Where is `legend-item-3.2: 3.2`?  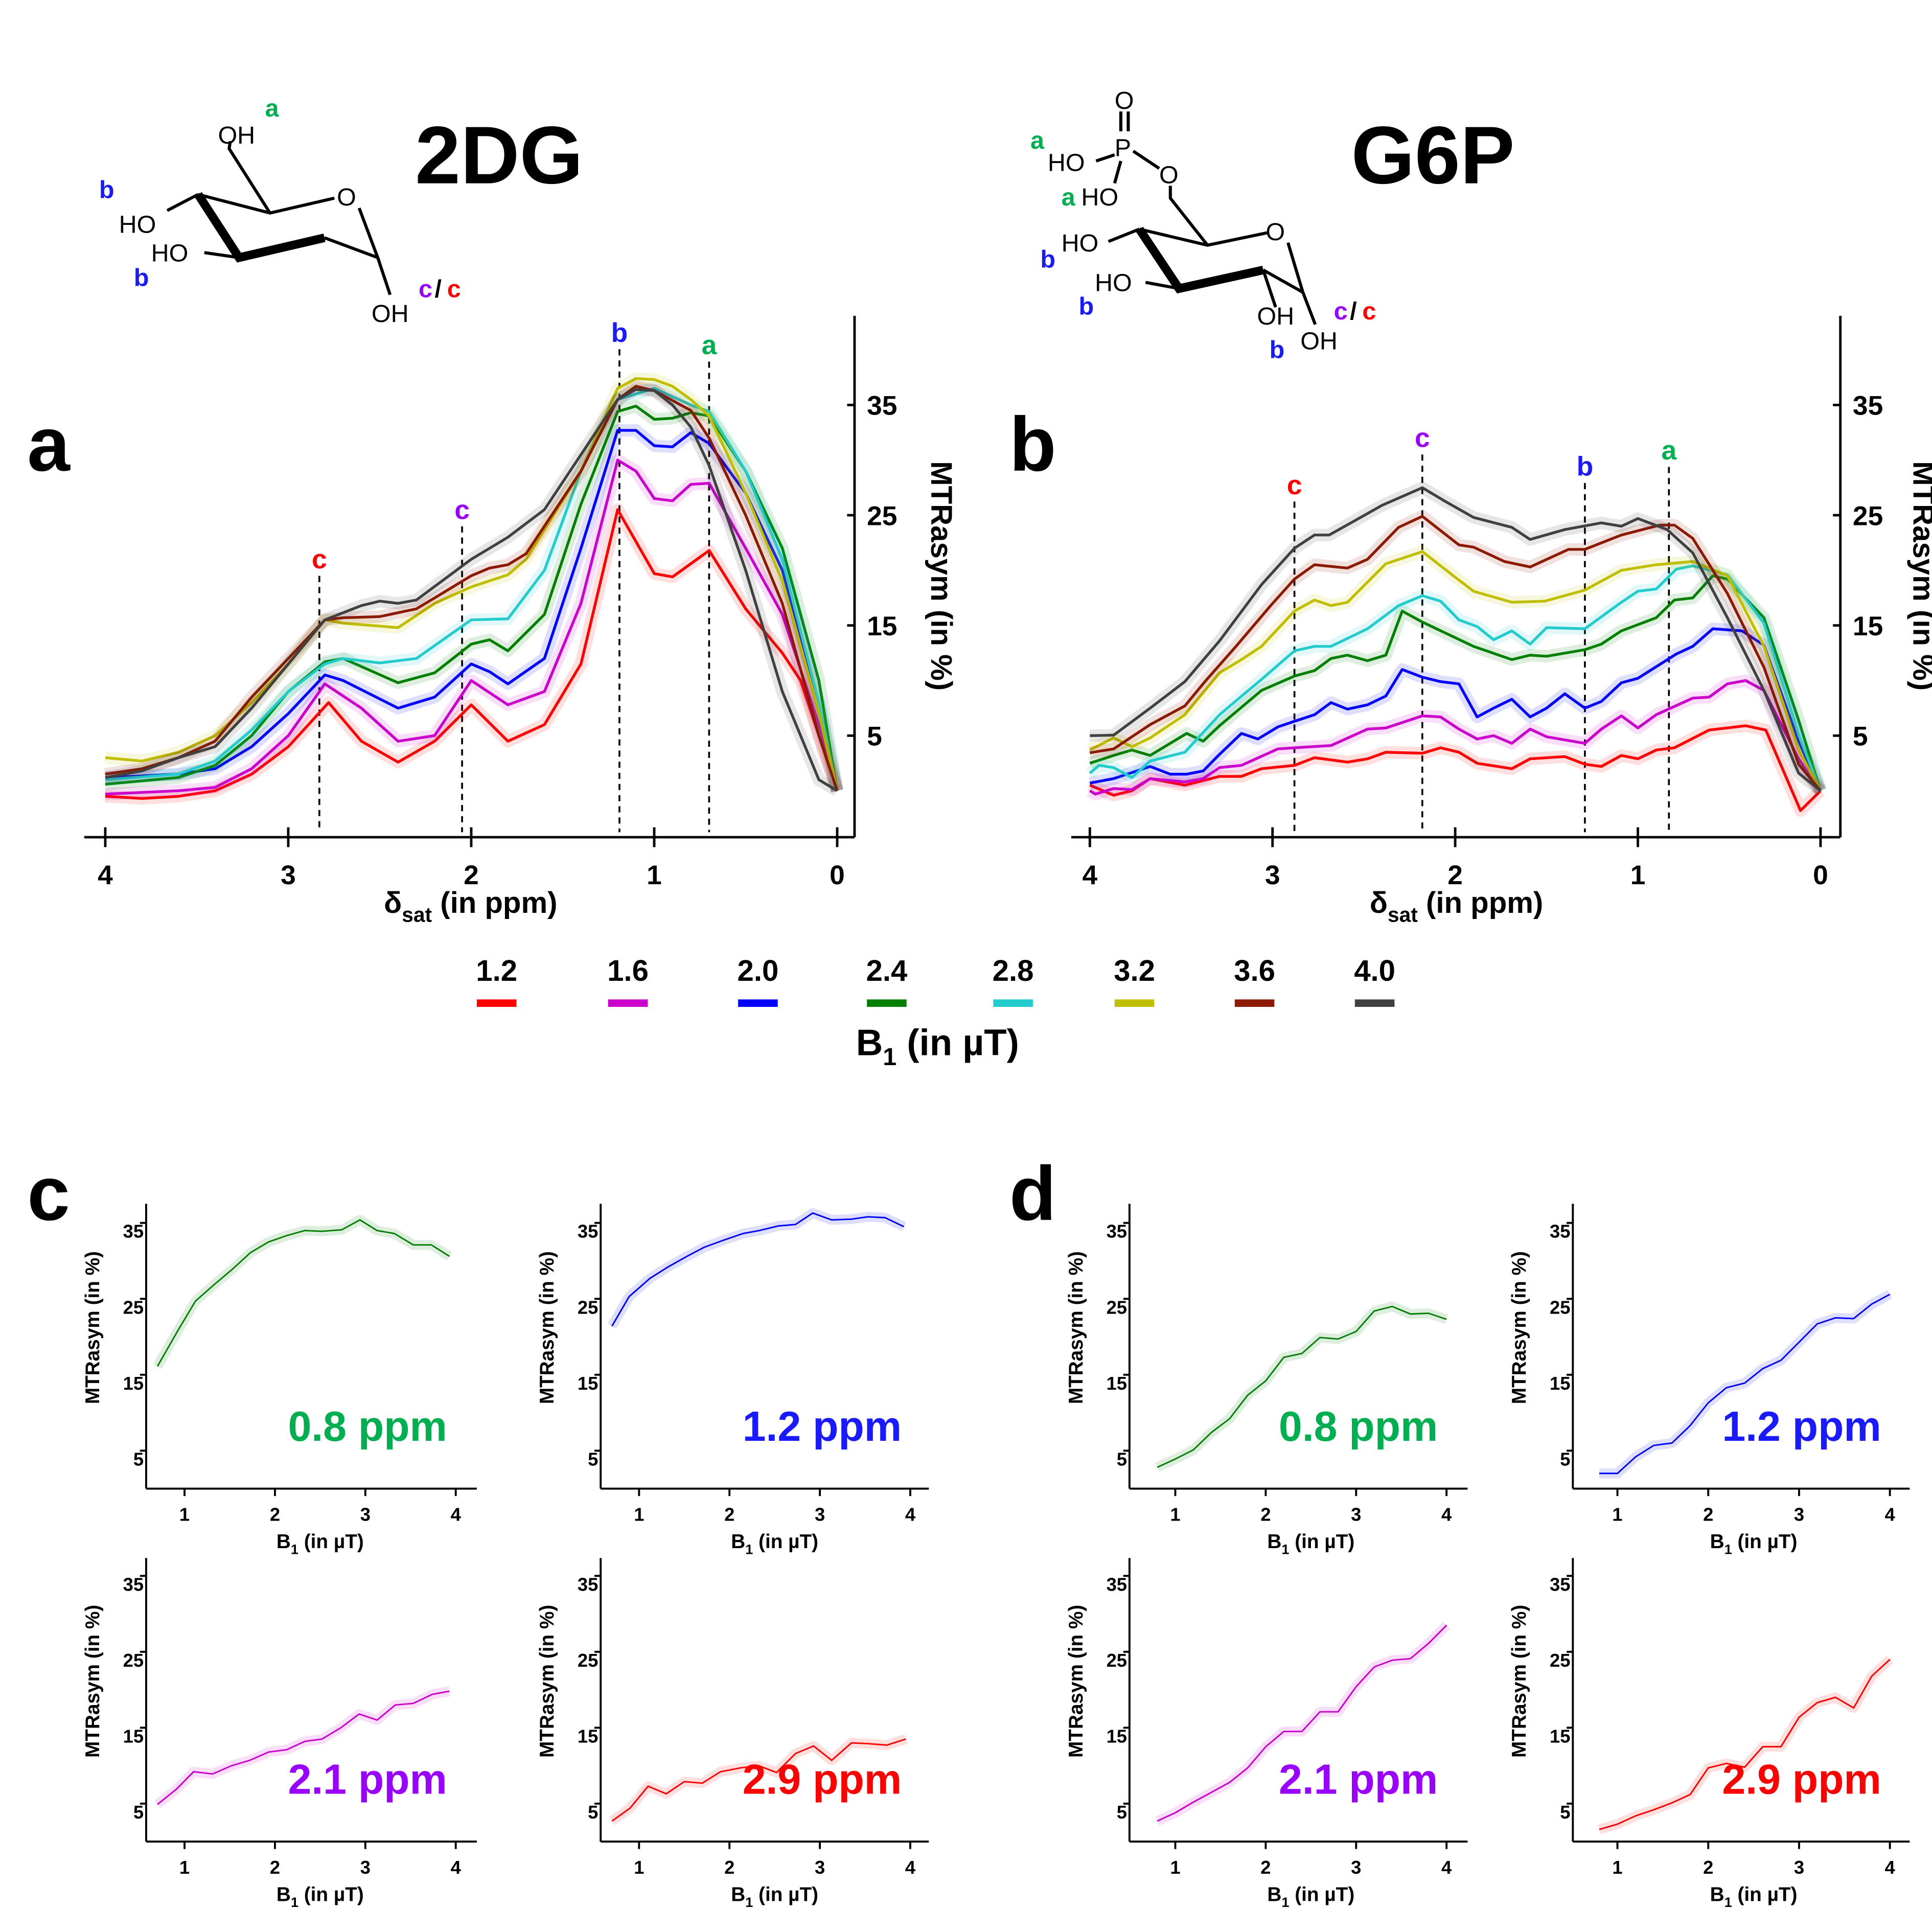 legend-item-3.2: 3.2 is located at coordinates (1134, 980).